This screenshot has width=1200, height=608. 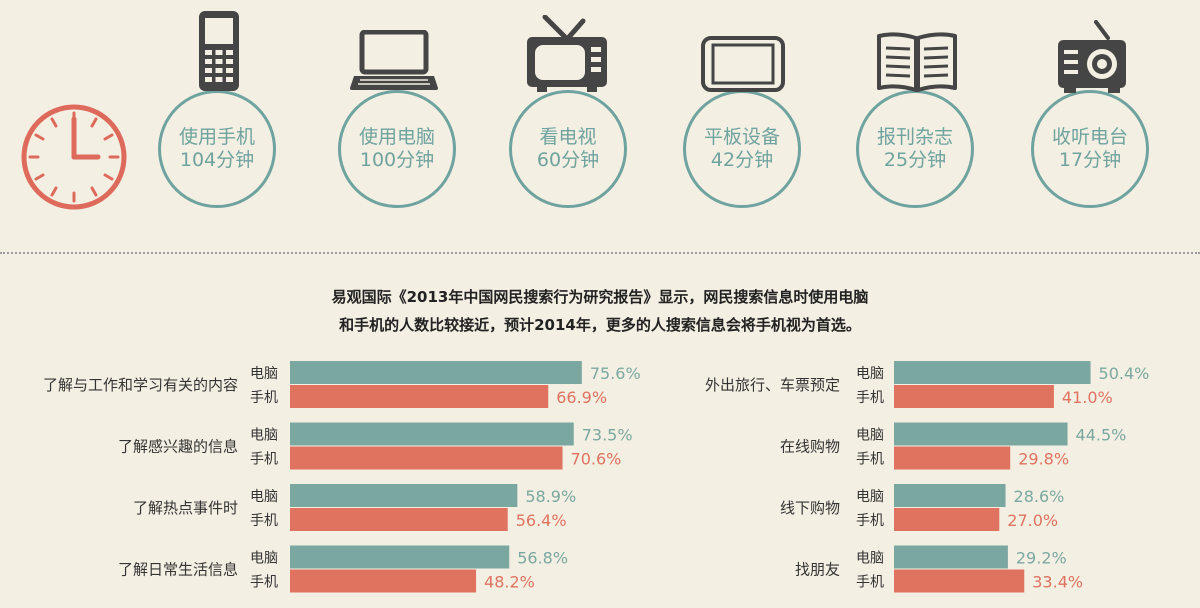 What do you see at coordinates (542, 558) in the screenshot?
I see `value-label: 56.8%` at bounding box center [542, 558].